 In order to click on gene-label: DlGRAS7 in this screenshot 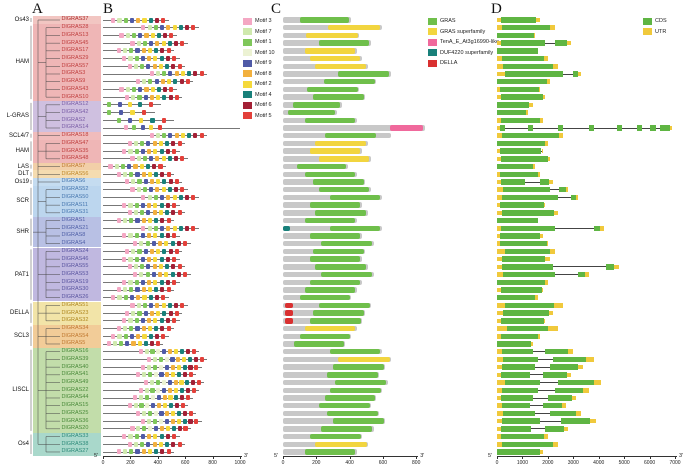, I will do `click(73, 165)`.